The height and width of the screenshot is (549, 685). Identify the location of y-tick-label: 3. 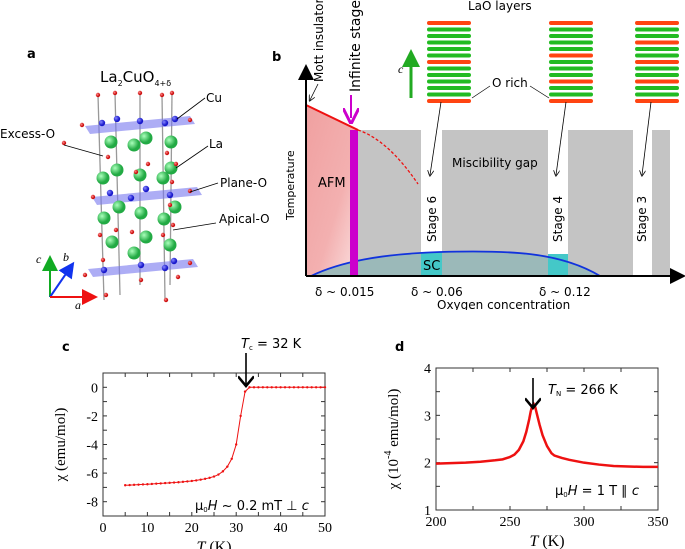
(427, 416).